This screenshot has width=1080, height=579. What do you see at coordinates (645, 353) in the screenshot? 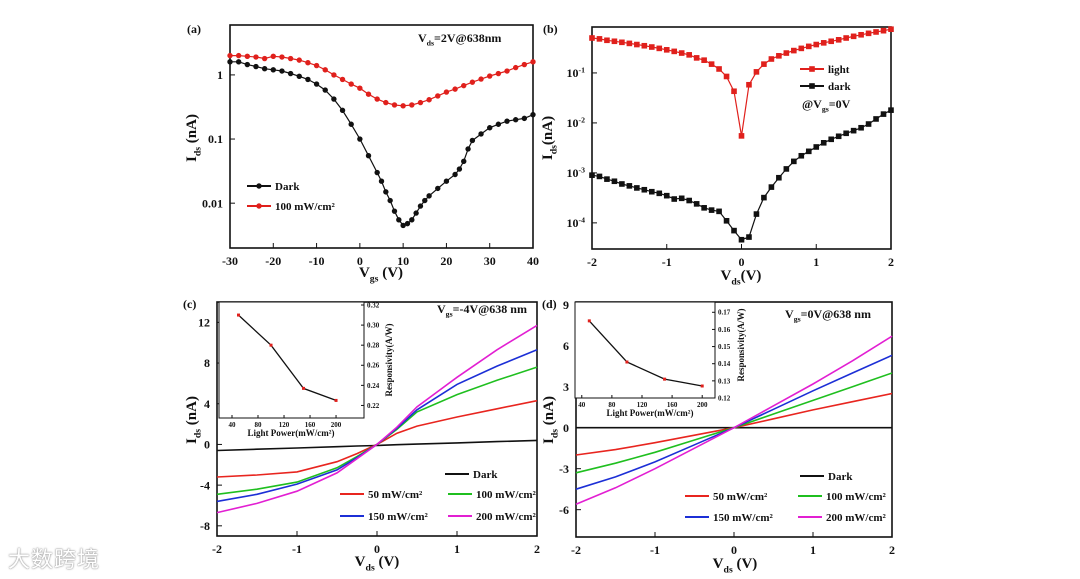
I see `inset-line` at bounding box center [645, 353].